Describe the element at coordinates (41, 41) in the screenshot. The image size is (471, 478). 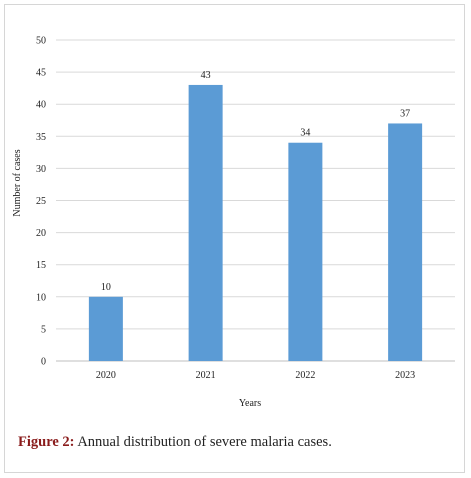
I see `y-tick-label: 50` at that location.